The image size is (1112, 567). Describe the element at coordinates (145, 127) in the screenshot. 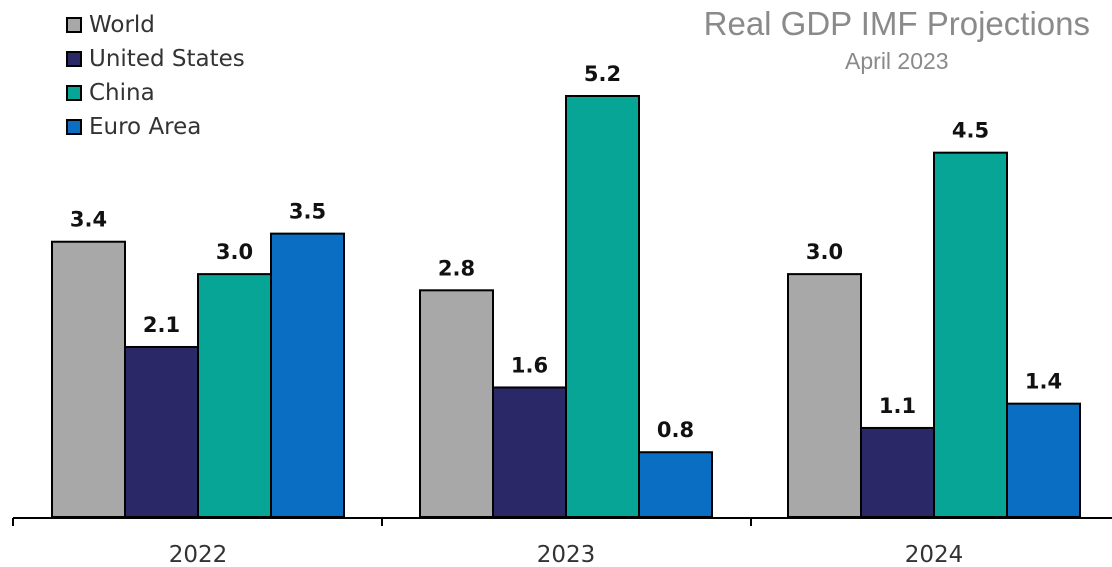

I see `legend-label-euro-area: Euro Area` at that location.